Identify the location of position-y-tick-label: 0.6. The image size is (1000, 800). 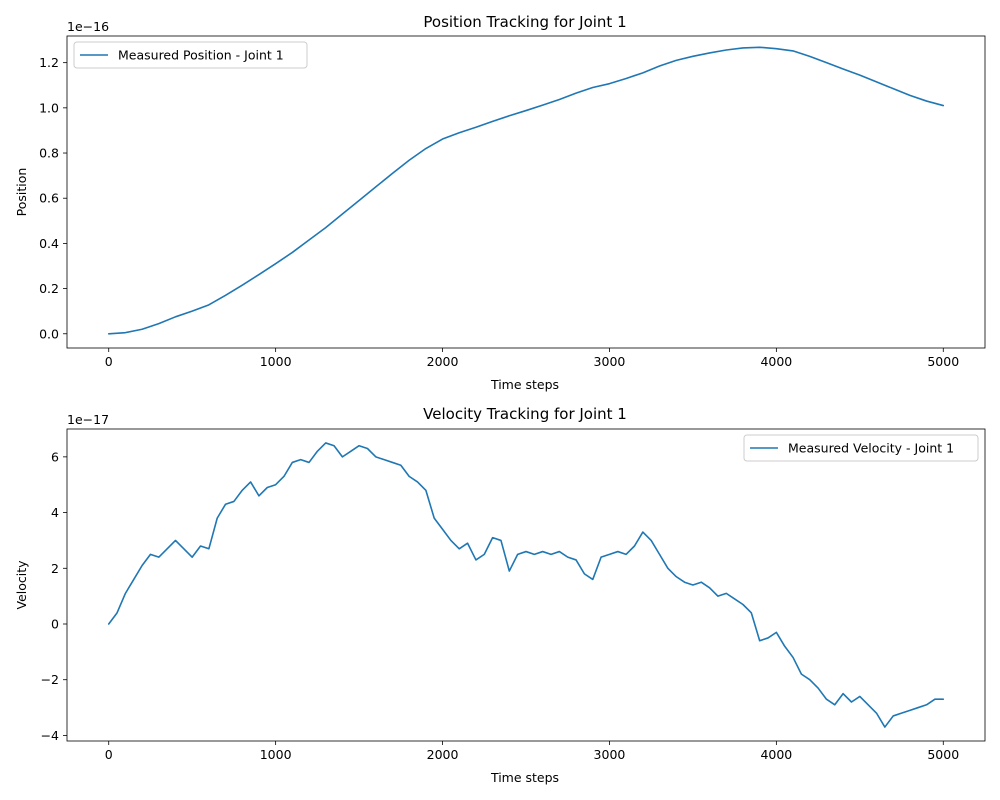
(49, 198).